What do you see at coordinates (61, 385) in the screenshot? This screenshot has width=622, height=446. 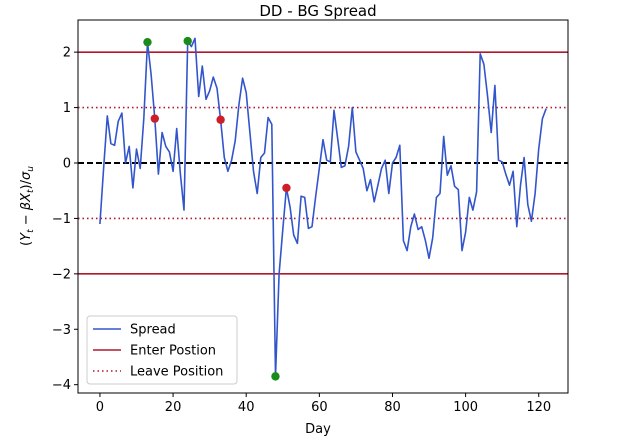 I see `y-tick-label: −4` at bounding box center [61, 385].